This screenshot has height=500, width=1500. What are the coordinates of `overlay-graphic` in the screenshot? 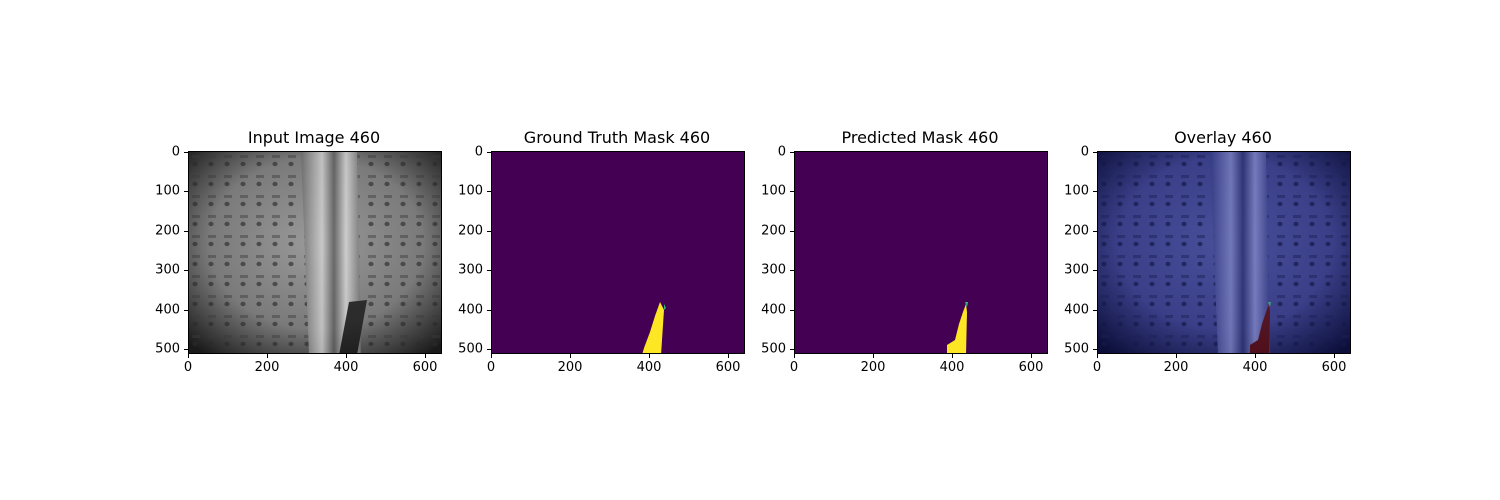 It's located at (1224, 252).